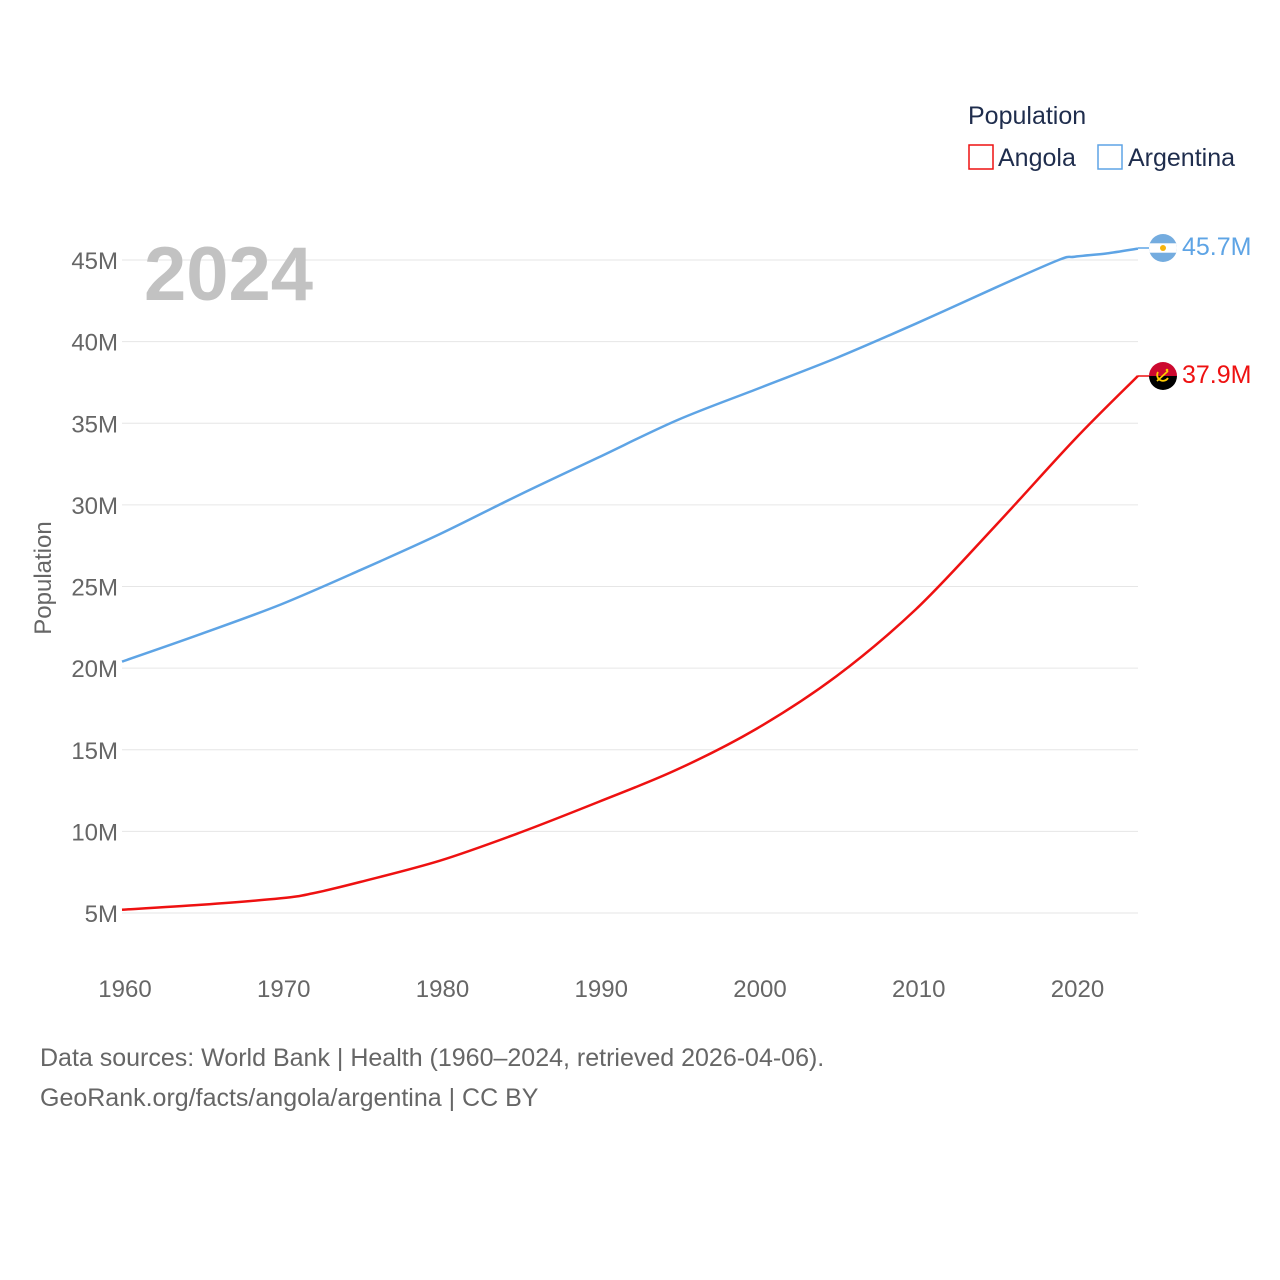 Image resolution: width=1280 pixels, height=1280 pixels. Describe the element at coordinates (1037, 158) in the screenshot. I see `legend-label-angola: Angola` at that location.